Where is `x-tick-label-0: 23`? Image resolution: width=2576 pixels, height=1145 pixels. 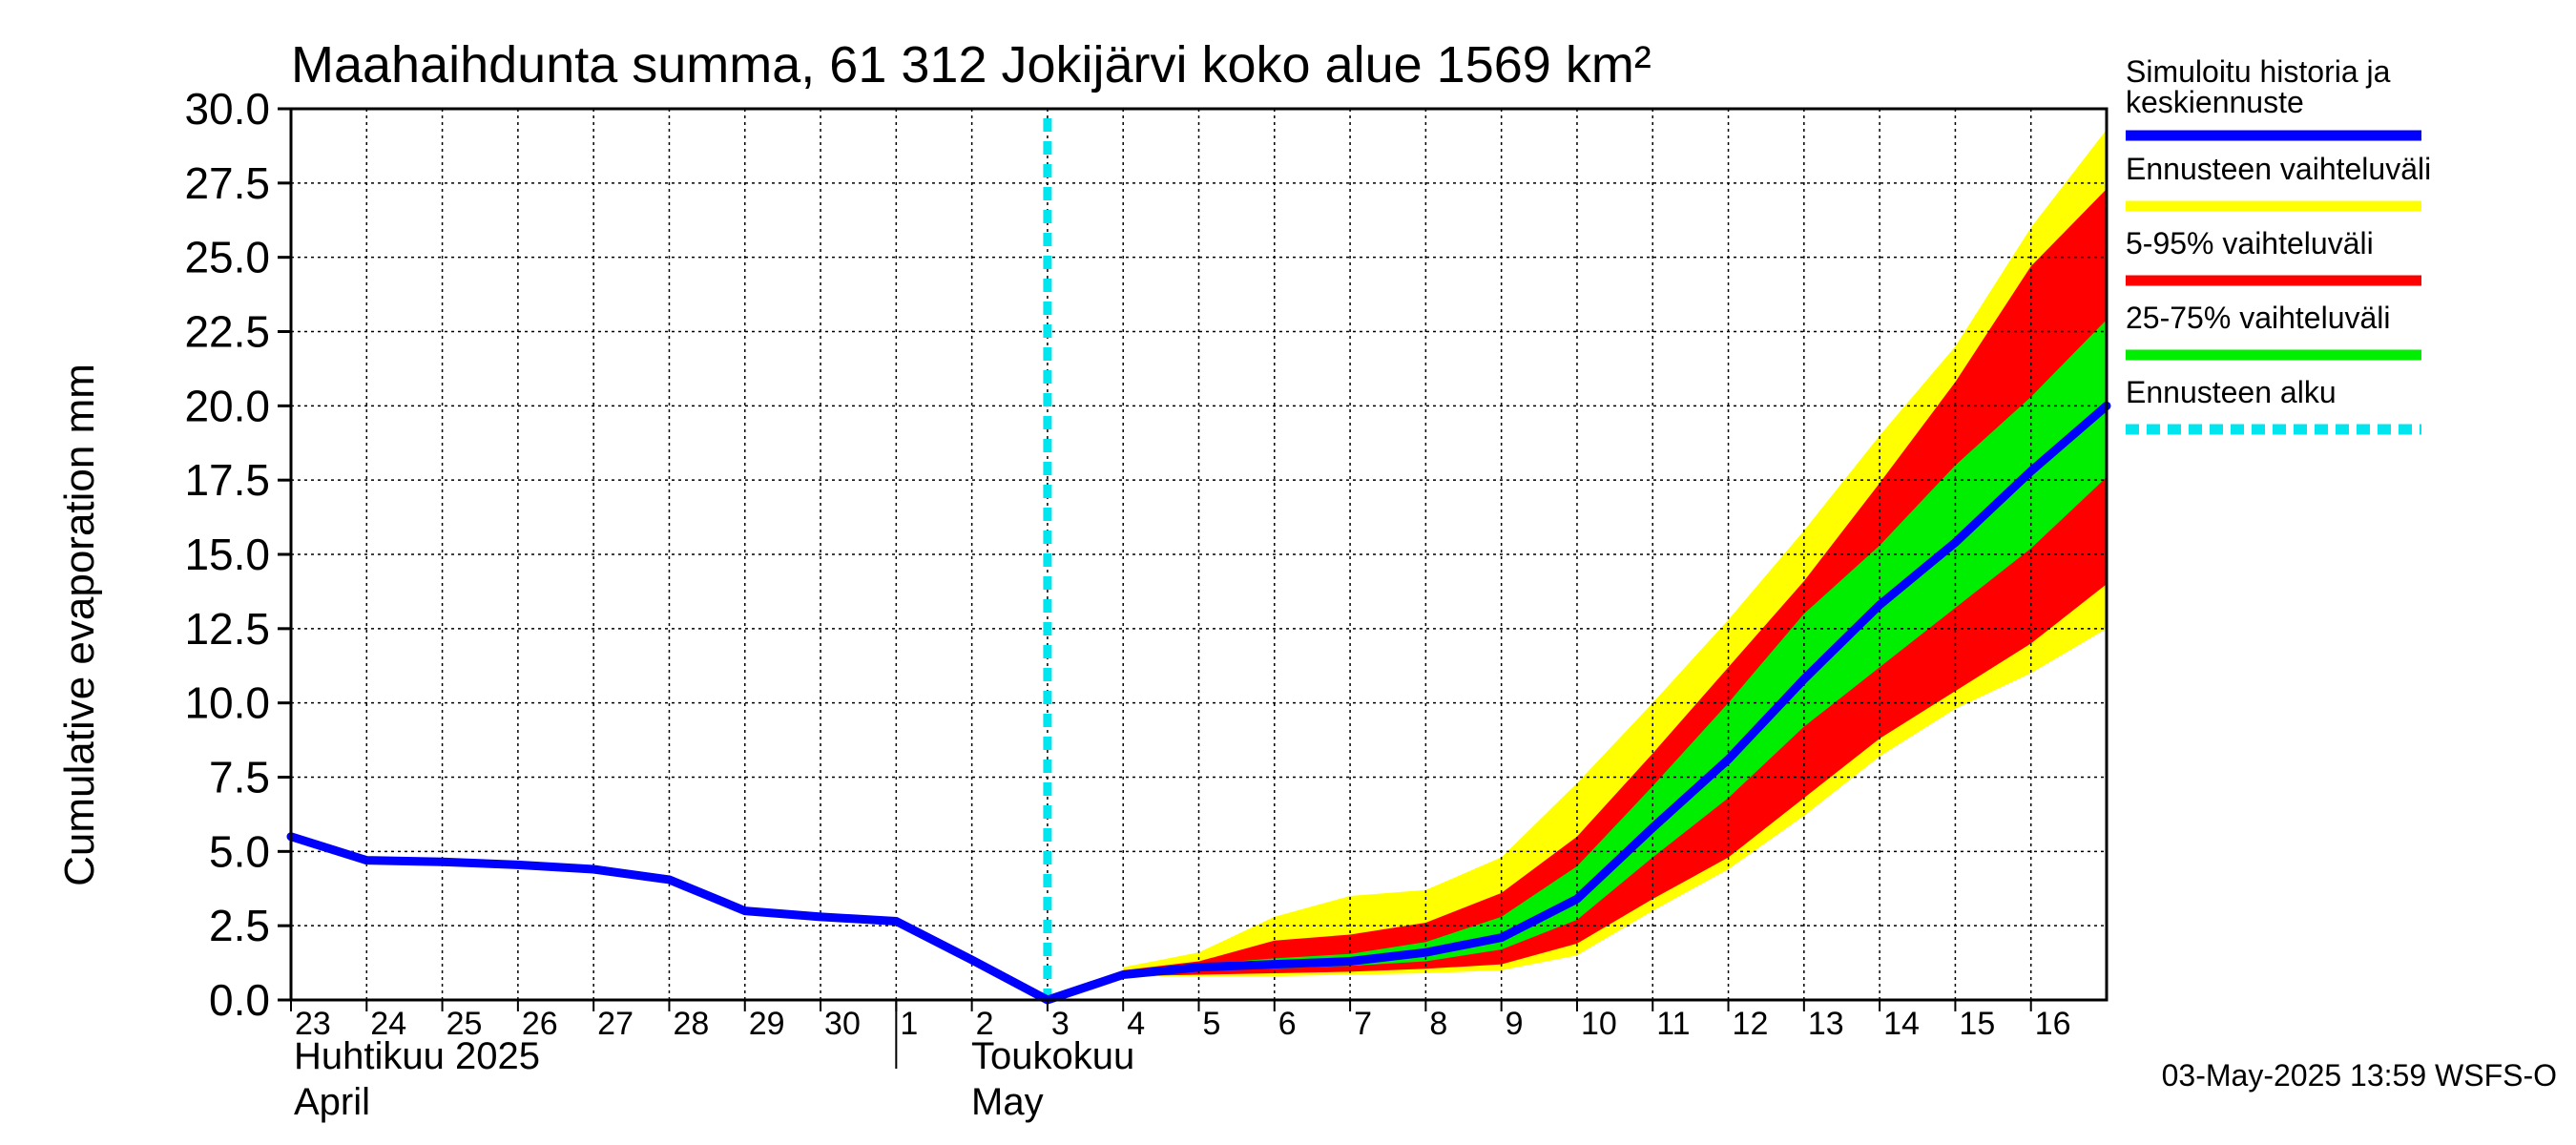 x-tick-label-0: 23 is located at coordinates (313, 1024).